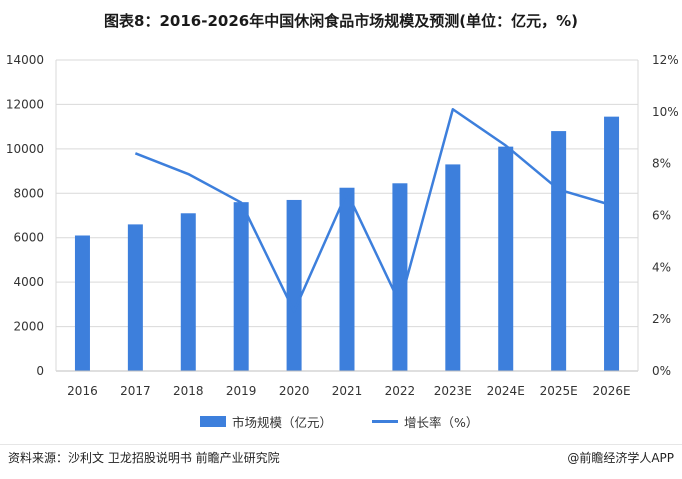  I want to click on legend-item-line: 增长率（%）, so click(425, 421).